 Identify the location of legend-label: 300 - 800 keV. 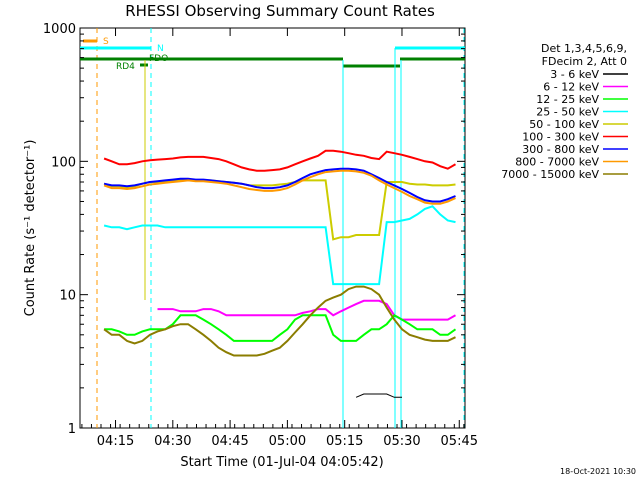
(560, 149).